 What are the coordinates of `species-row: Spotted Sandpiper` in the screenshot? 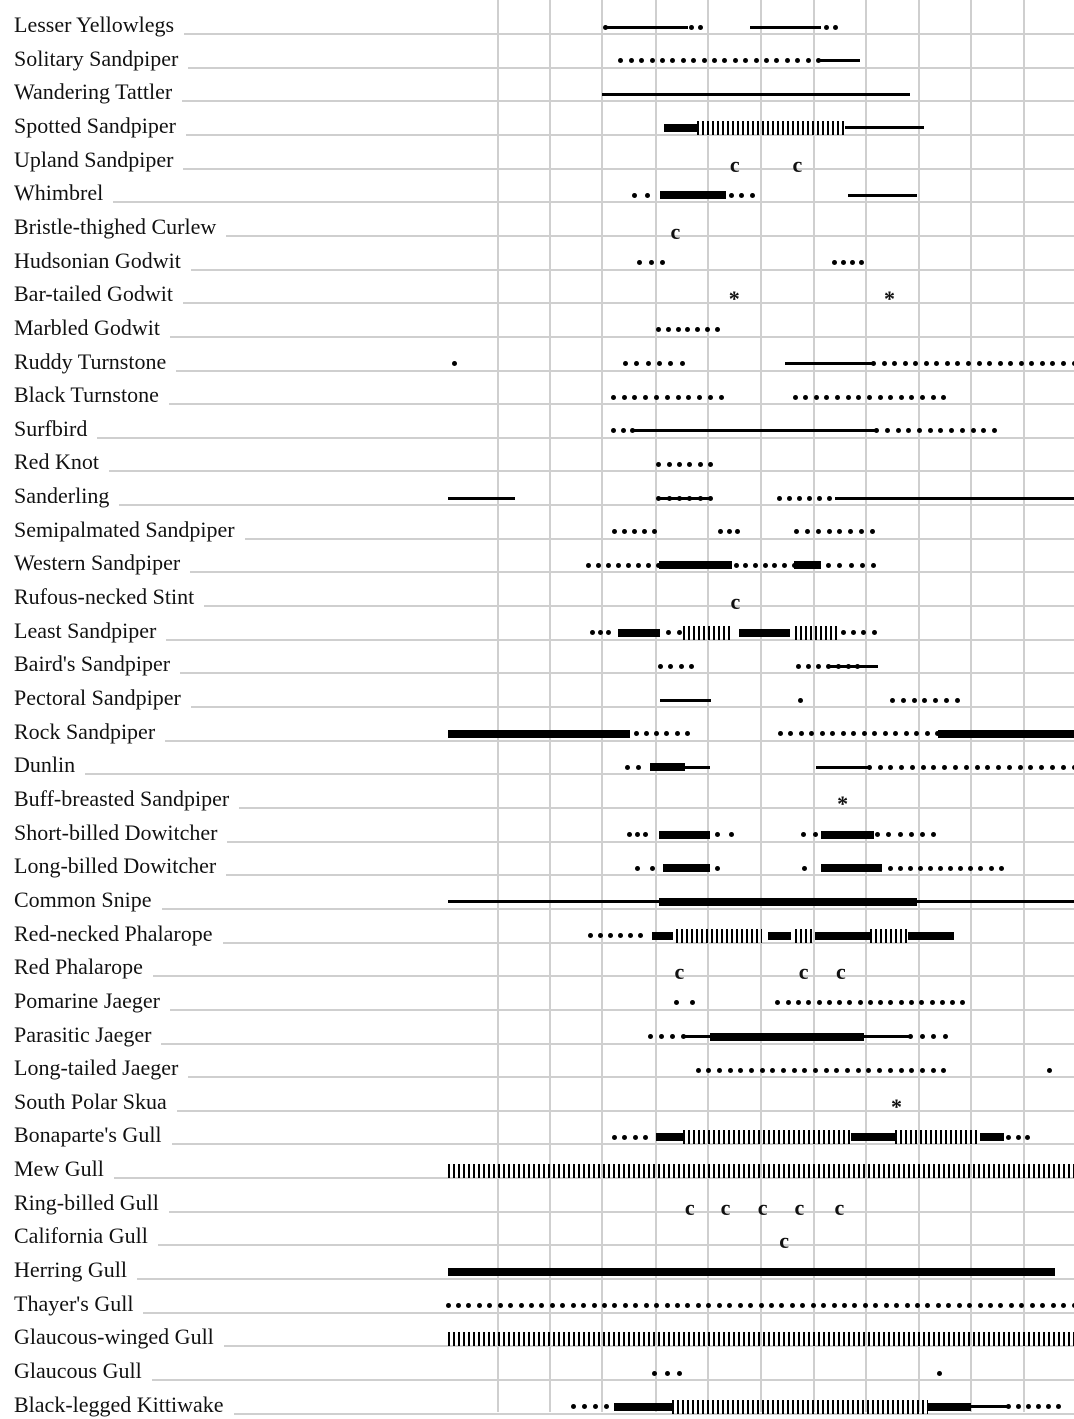 It's located at (537, 123).